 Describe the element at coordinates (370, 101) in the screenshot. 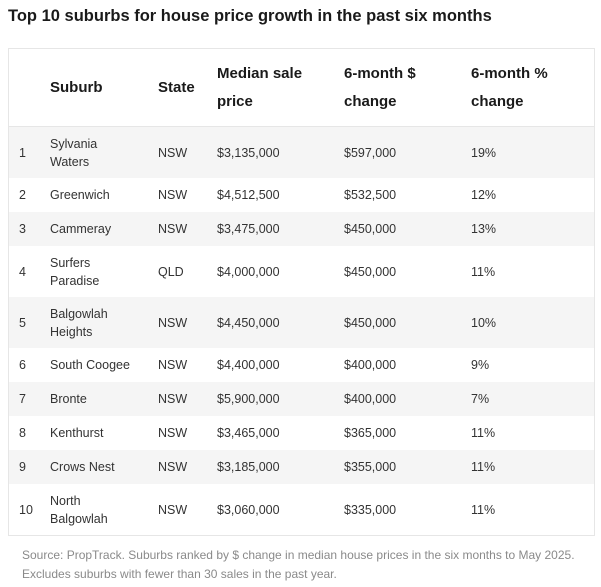

I see `header-dollar-line-2: change` at that location.